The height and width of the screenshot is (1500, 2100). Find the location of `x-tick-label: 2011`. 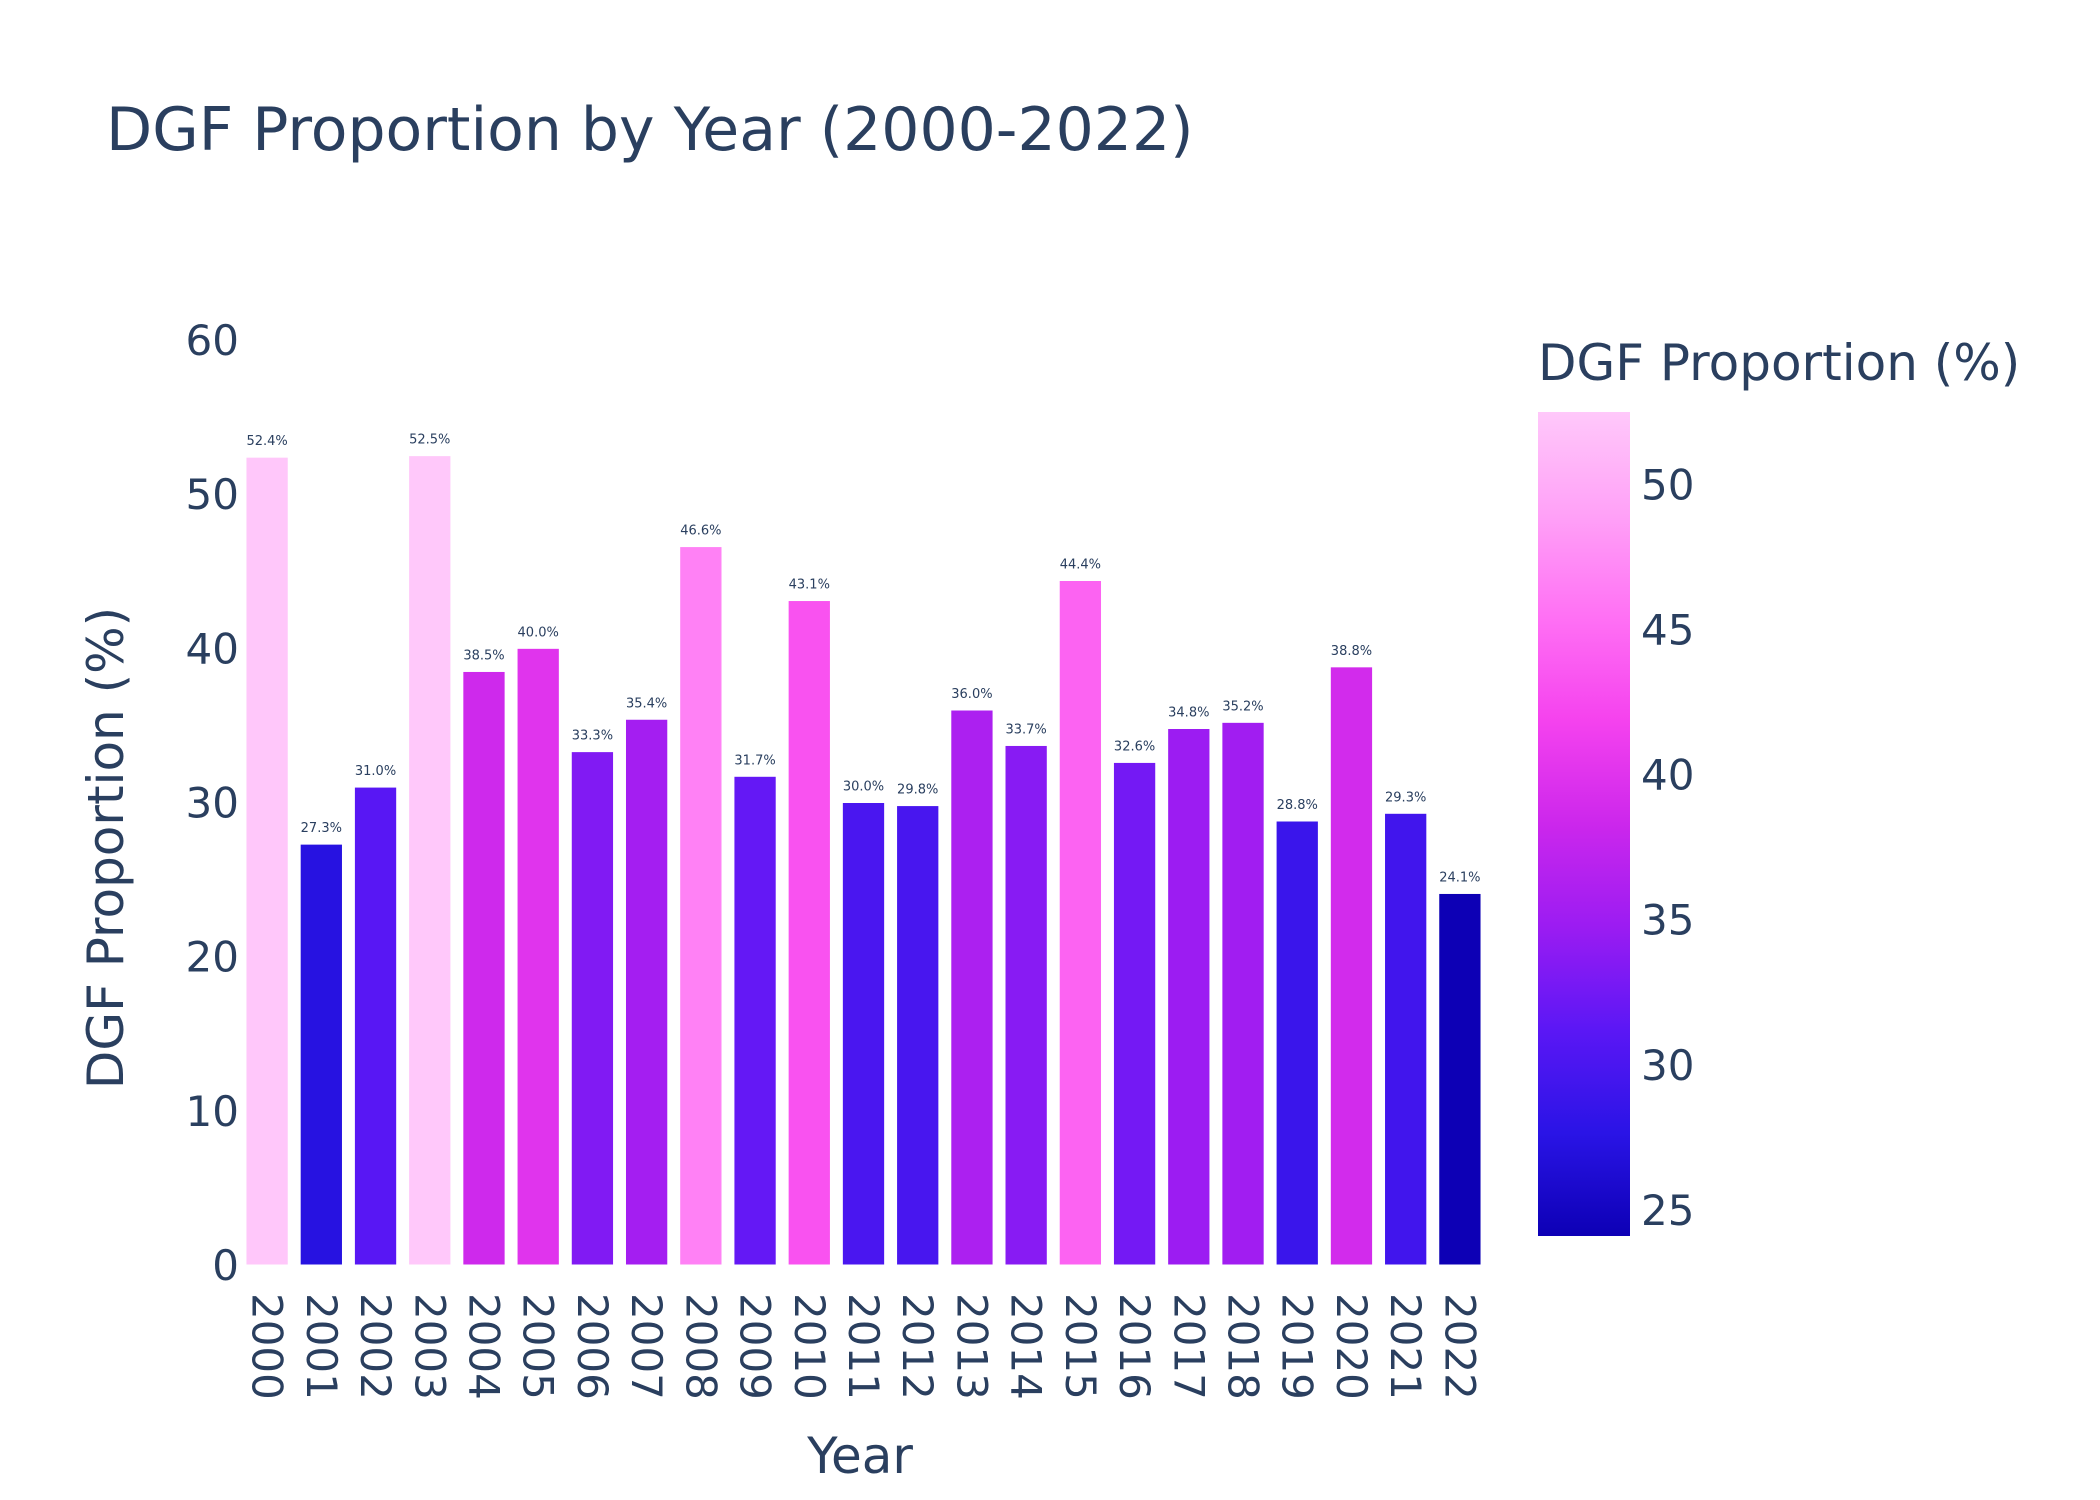

x-tick-label: 2011 is located at coordinates (863, 1346).